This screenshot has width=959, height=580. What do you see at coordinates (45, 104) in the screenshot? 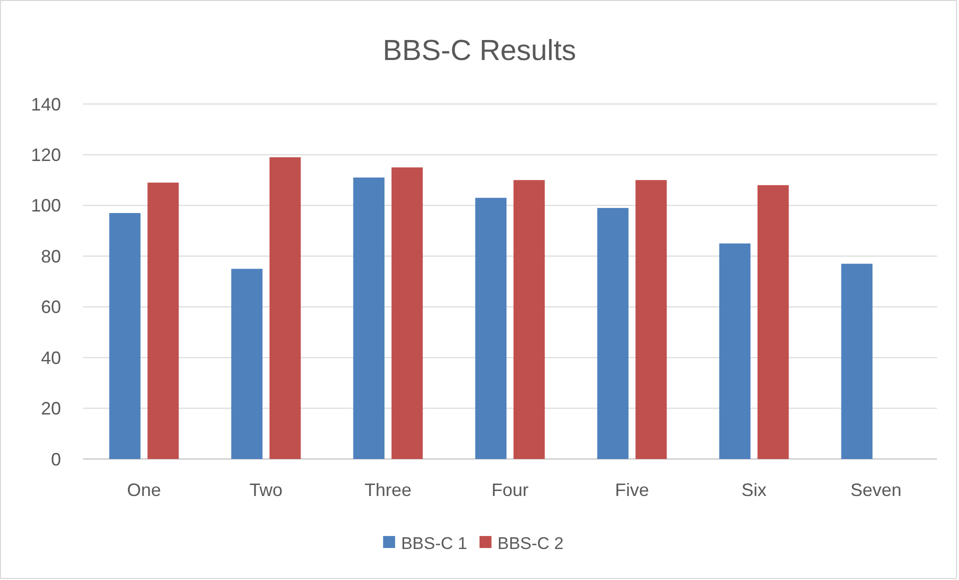
I see `y-tick-label: 140` at bounding box center [45, 104].